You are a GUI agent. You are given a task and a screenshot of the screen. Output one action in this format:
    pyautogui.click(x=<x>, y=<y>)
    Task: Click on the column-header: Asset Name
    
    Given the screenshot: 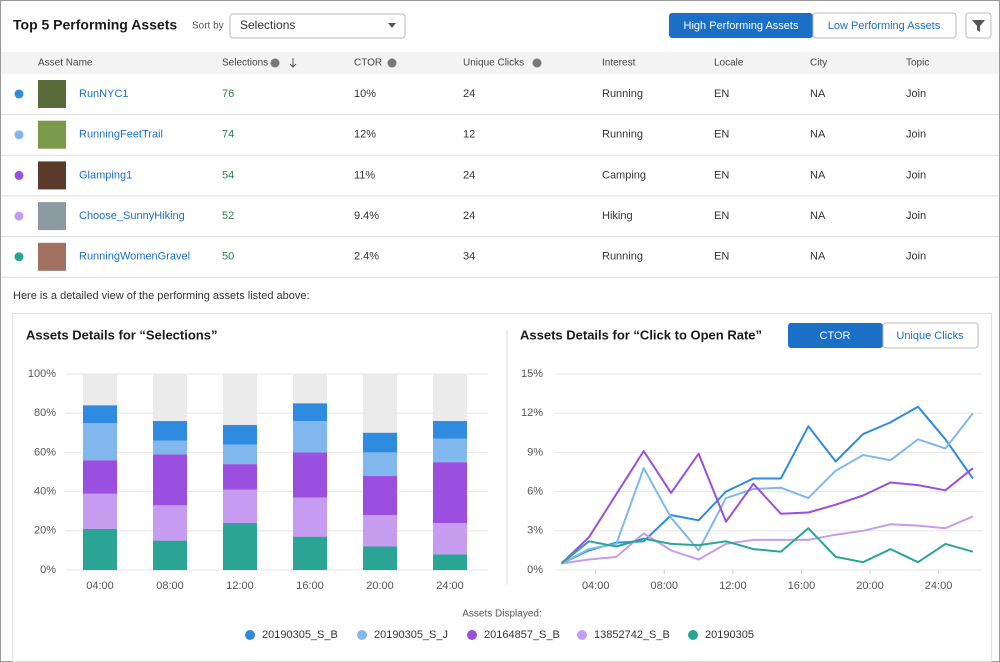 What is the action you would take?
    pyautogui.click(x=65, y=63)
    